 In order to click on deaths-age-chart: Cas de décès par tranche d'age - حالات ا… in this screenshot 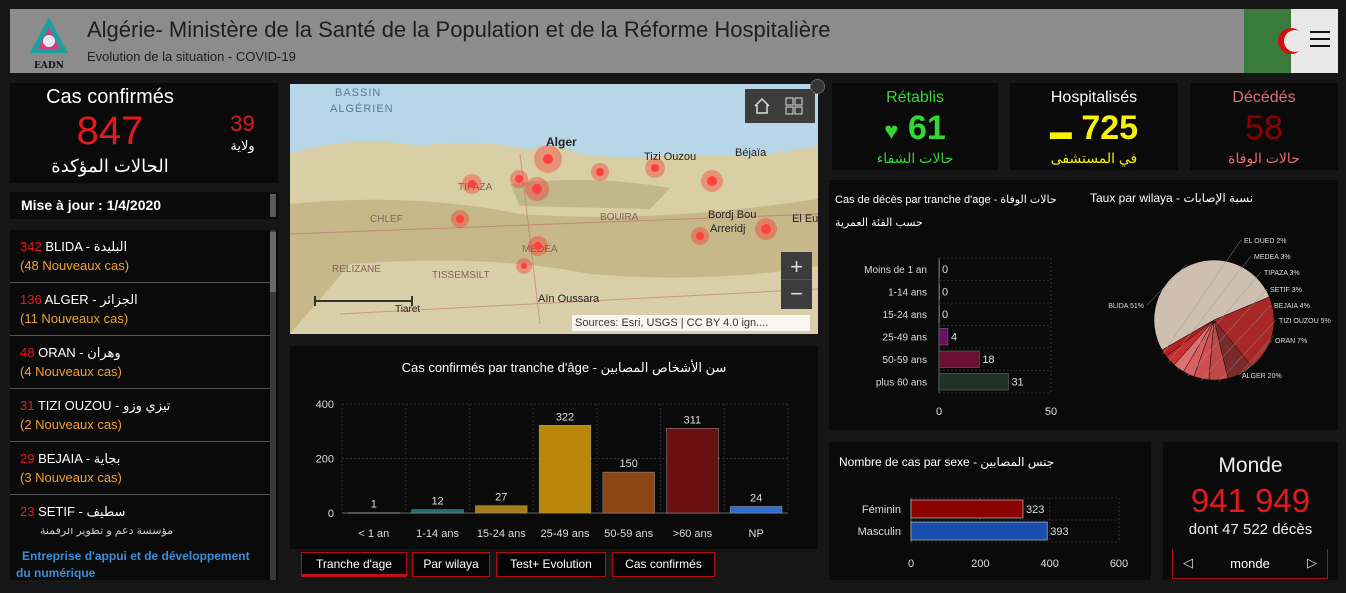, I will do `click(946, 306)`.